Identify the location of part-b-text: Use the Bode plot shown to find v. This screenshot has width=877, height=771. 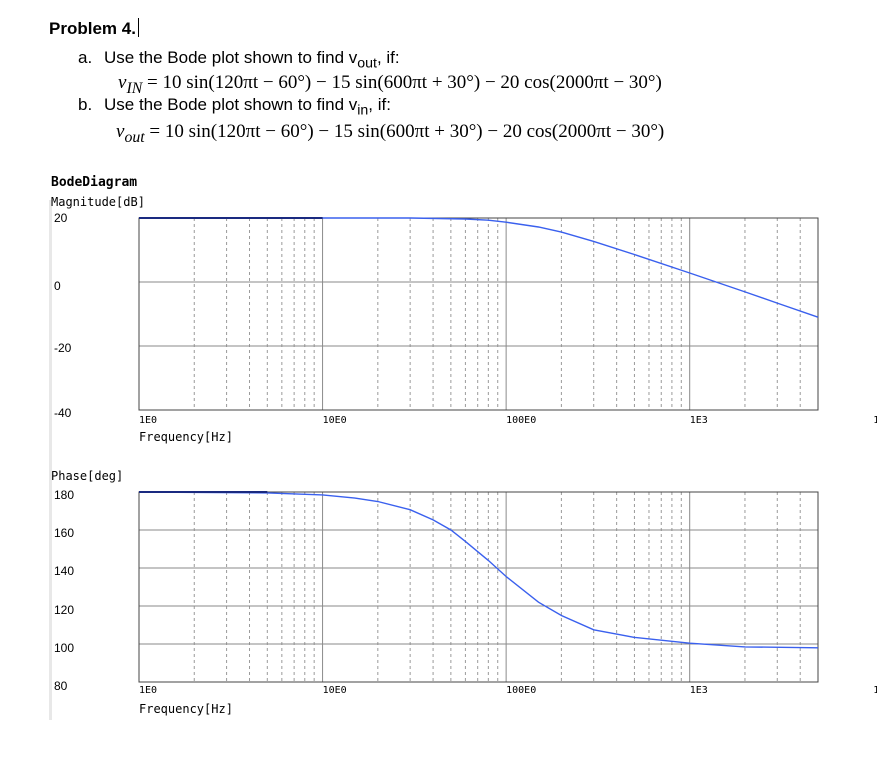
(231, 104).